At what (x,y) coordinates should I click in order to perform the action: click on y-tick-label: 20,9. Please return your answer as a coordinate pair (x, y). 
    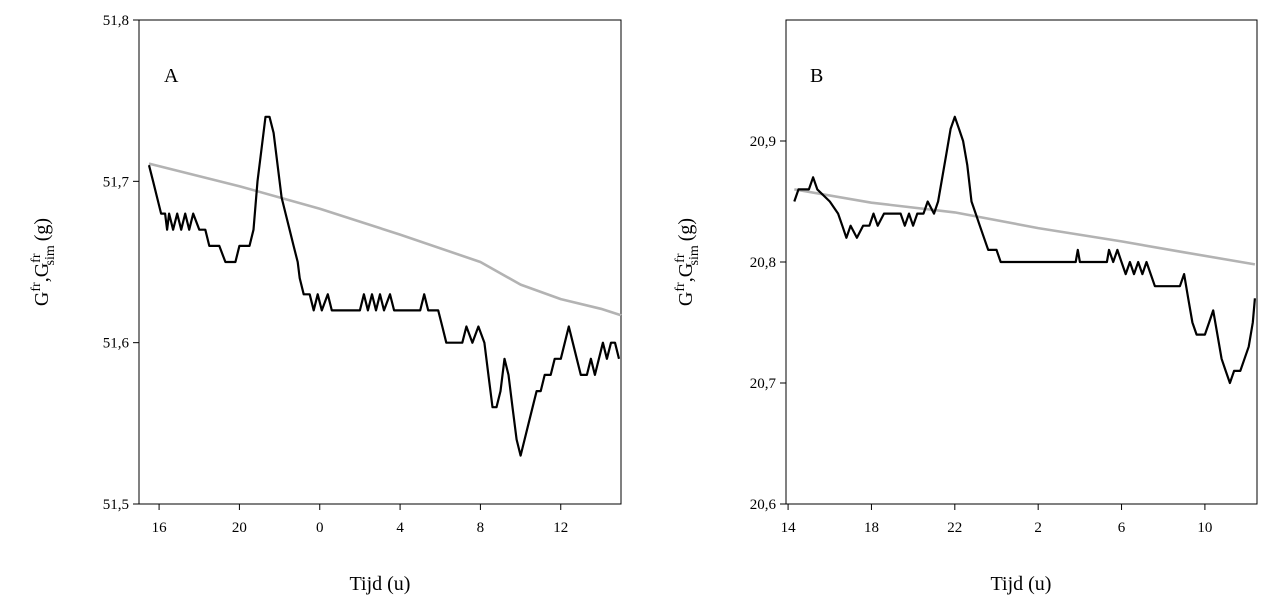
    Looking at the image, I should click on (763, 142).